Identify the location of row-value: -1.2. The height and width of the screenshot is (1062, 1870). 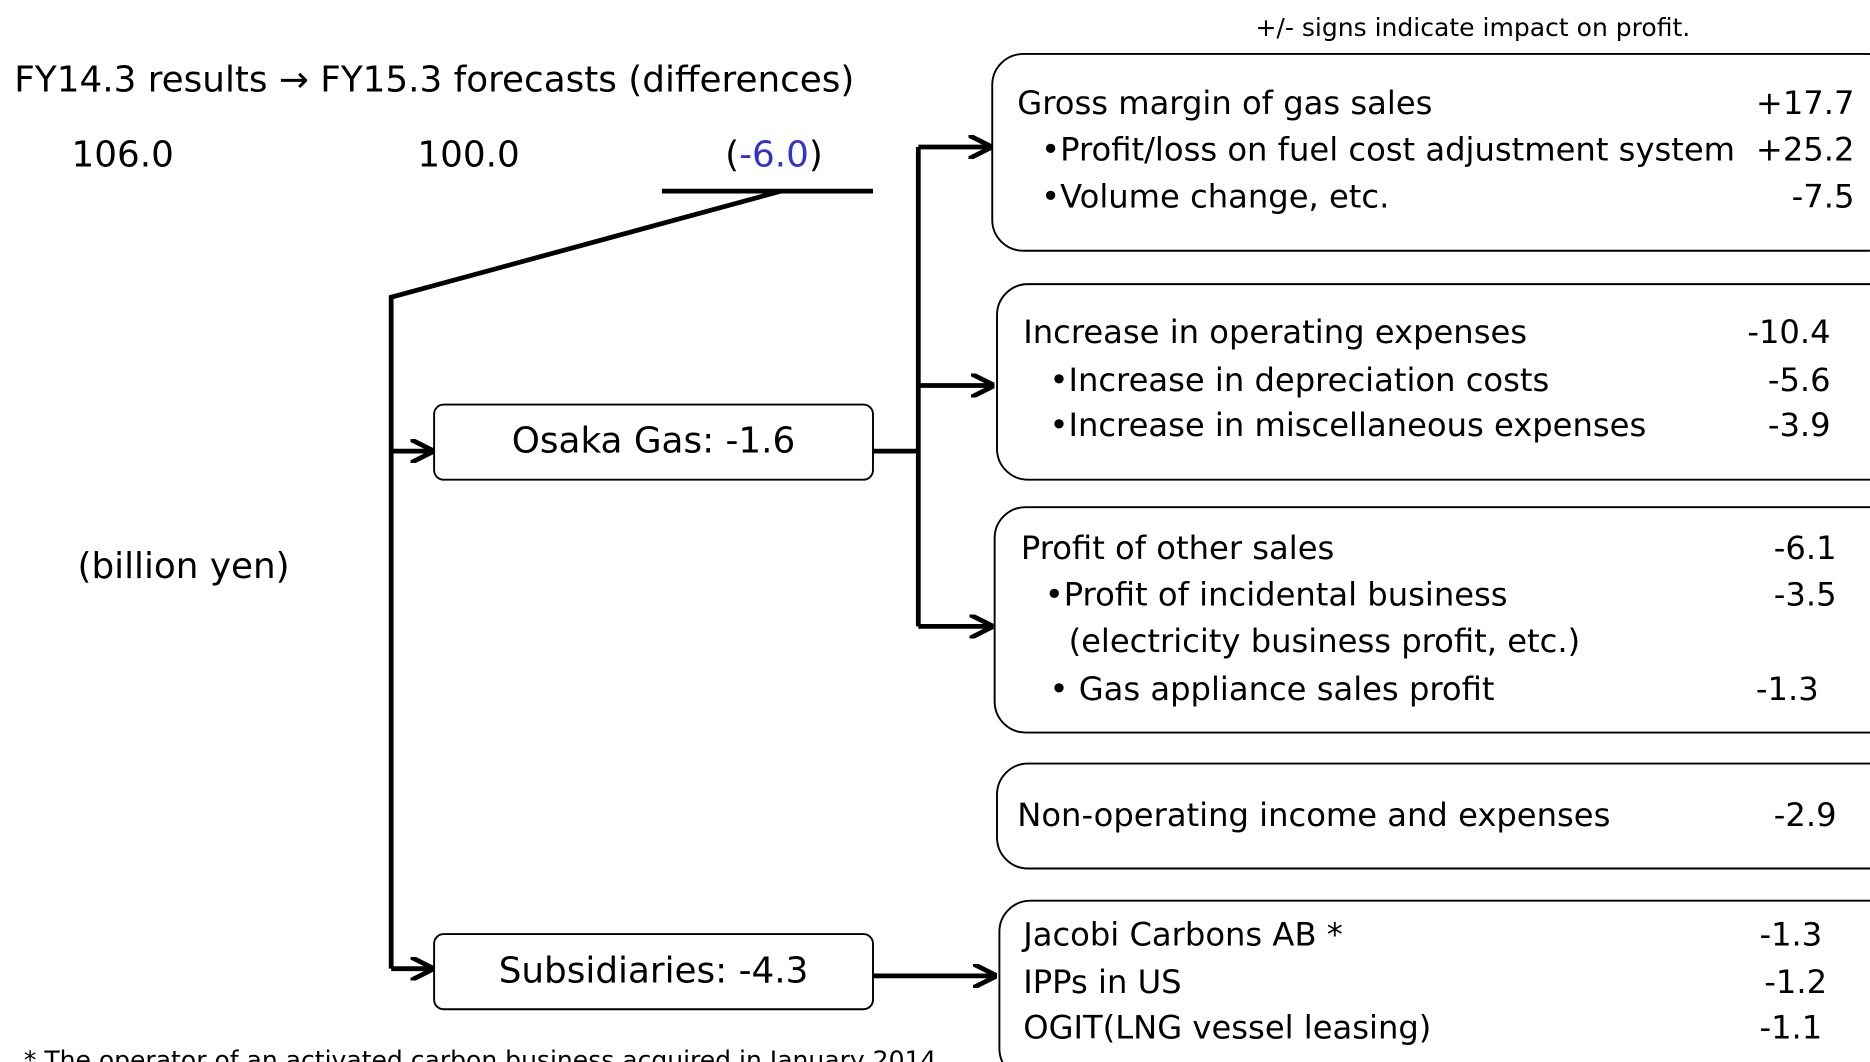
(1795, 982).